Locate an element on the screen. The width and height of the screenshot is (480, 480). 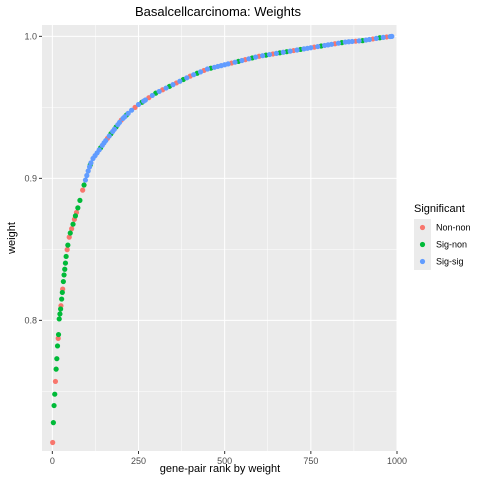
legend: Significant Non-non Sig-non Sig-sig is located at coordinates (442, 236).